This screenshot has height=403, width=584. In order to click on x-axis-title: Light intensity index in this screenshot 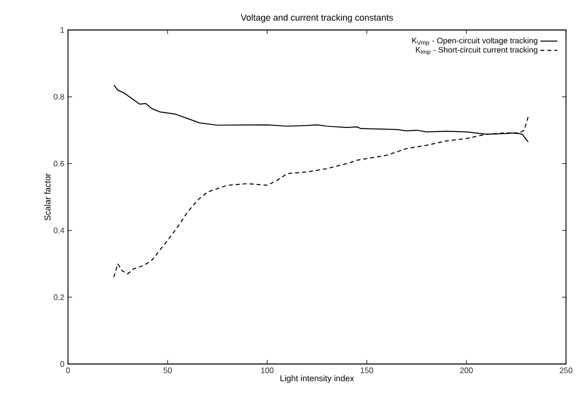, I will do `click(317, 379)`.